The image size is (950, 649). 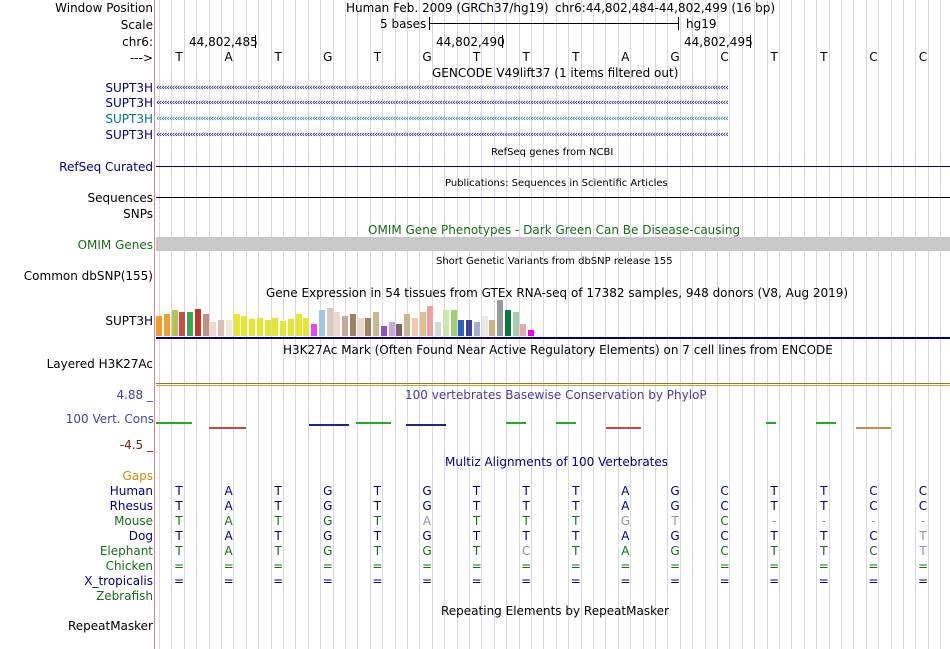 What do you see at coordinates (118, 581) in the screenshot?
I see `multiz-species-label: X_tropicalis` at bounding box center [118, 581].